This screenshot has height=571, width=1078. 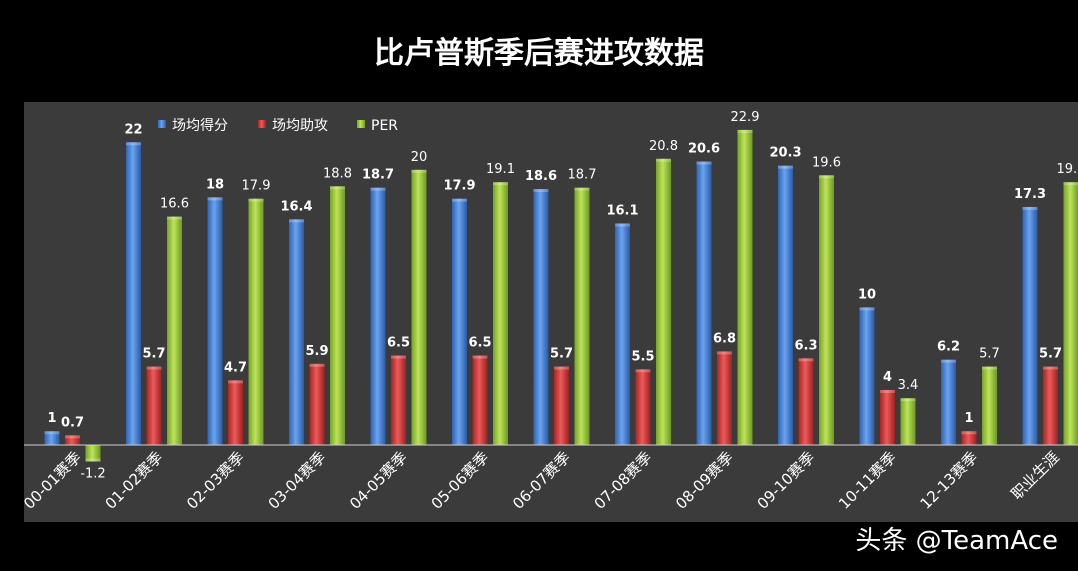 I want to click on value-label-2-2: 17.9, so click(x=256, y=186).